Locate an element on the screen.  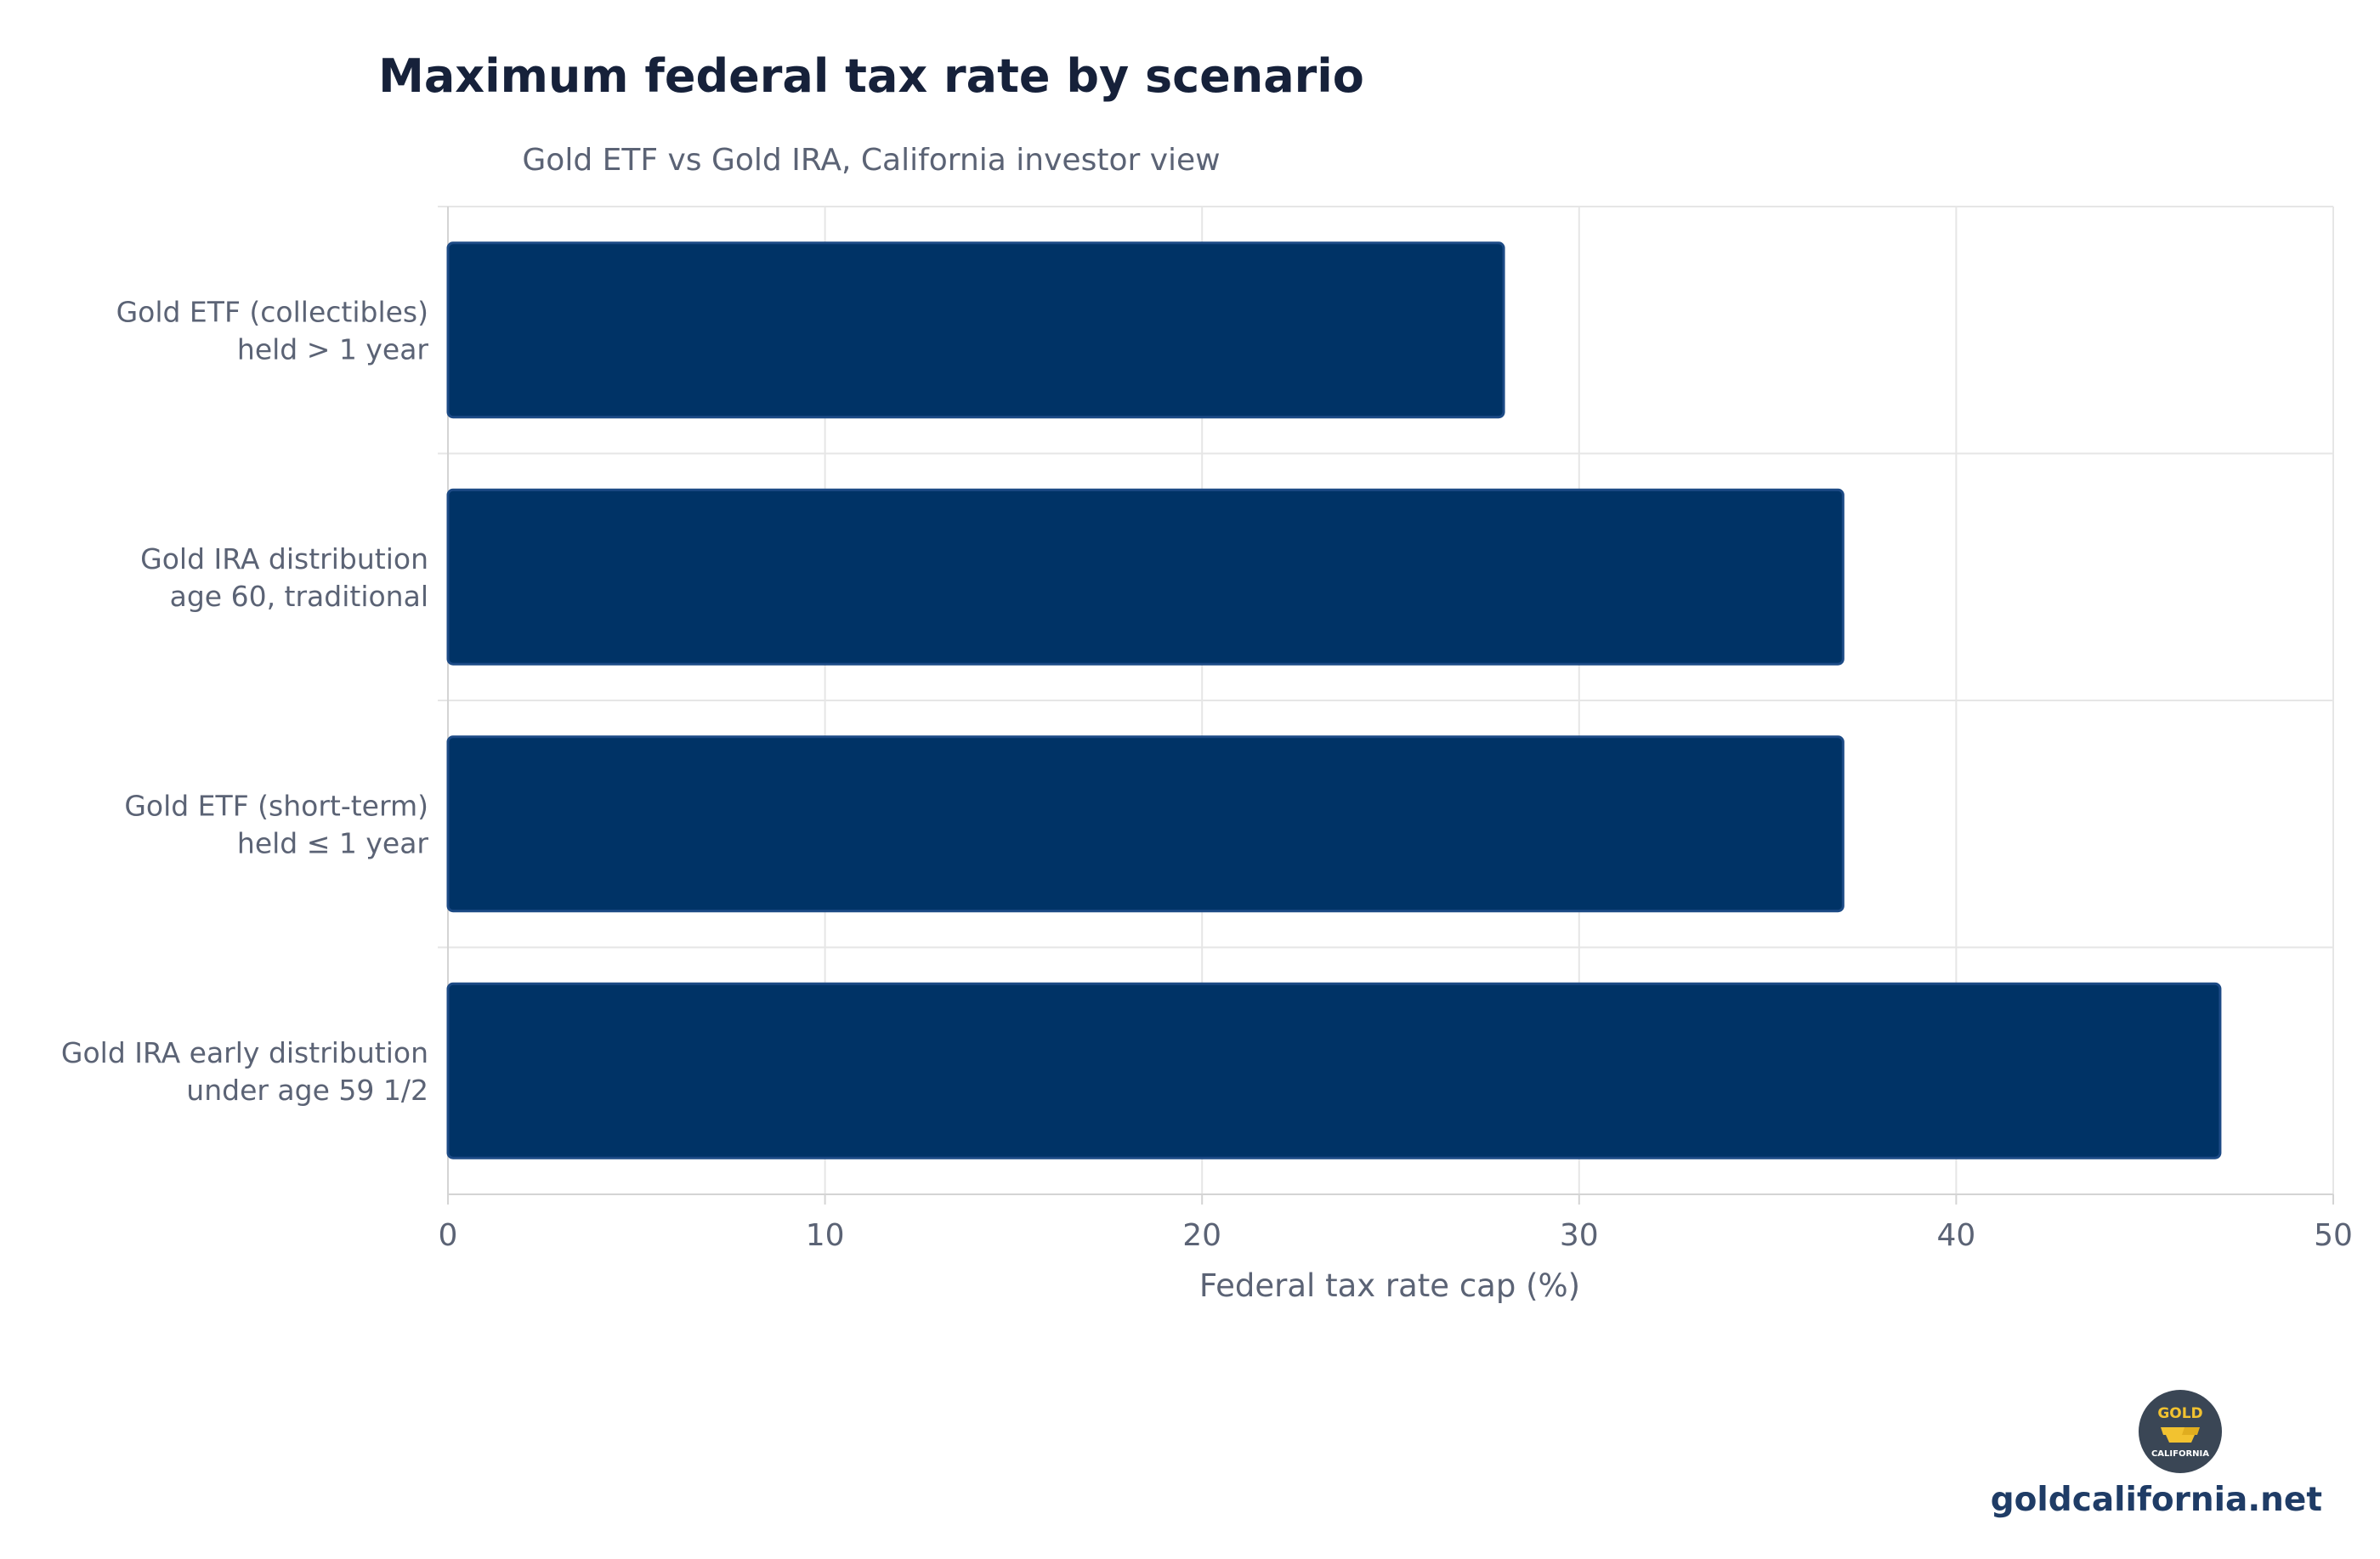
logo-word-gold: GOLD is located at coordinates (2179, 1413).